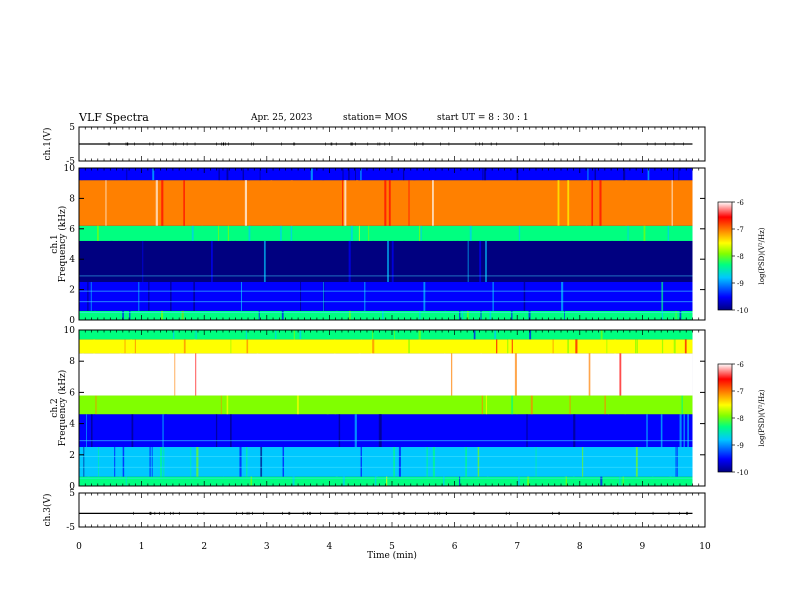 Image resolution: width=792 pixels, height=612 pixels. What do you see at coordinates (740, 392) in the screenshot?
I see `colorbar-tick-label: -7` at bounding box center [740, 392].